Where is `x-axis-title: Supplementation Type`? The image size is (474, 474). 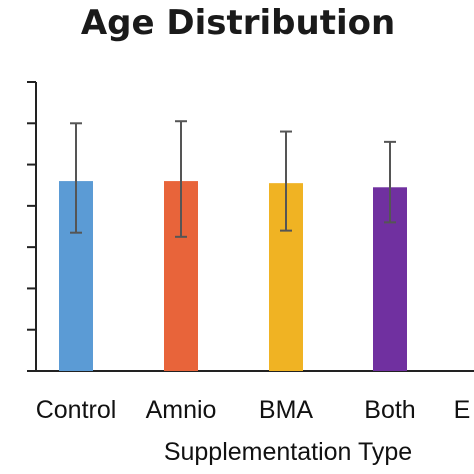 x-axis-title: Supplementation Type is located at coordinates (288, 452).